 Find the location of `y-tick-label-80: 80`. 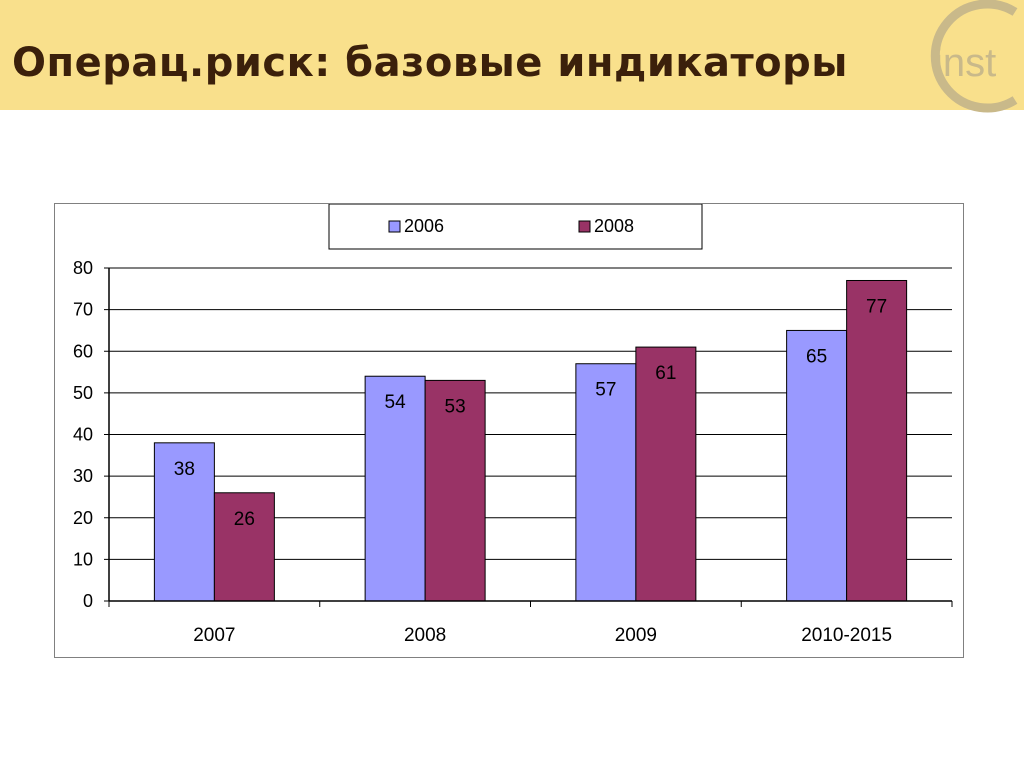

y-tick-label-80: 80 is located at coordinates (83, 268).